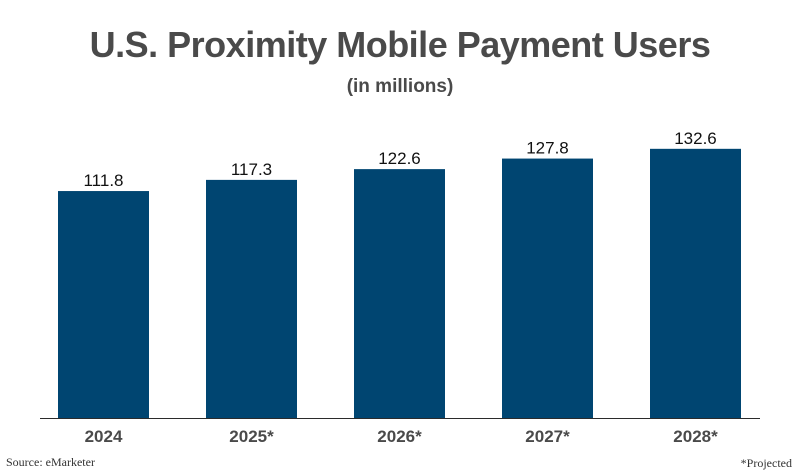 The height and width of the screenshot is (475, 800). I want to click on data-label: 117.3, so click(251, 169).